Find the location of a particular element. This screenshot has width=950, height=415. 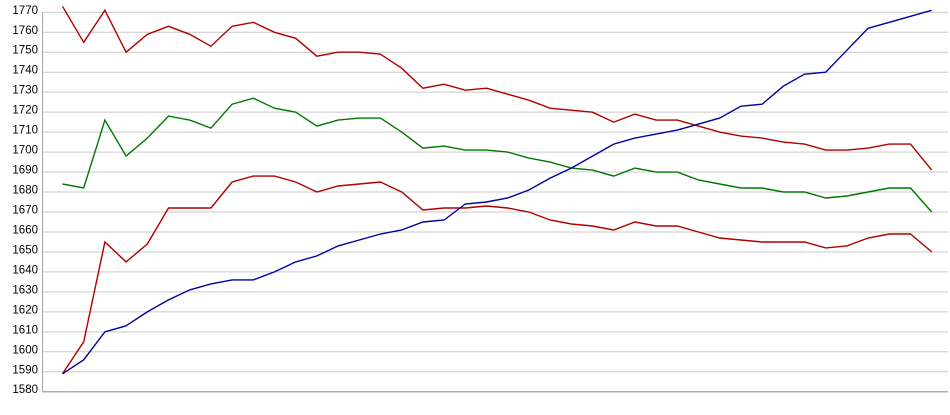

y-axis-tick-label: 1750 is located at coordinates (25, 51).